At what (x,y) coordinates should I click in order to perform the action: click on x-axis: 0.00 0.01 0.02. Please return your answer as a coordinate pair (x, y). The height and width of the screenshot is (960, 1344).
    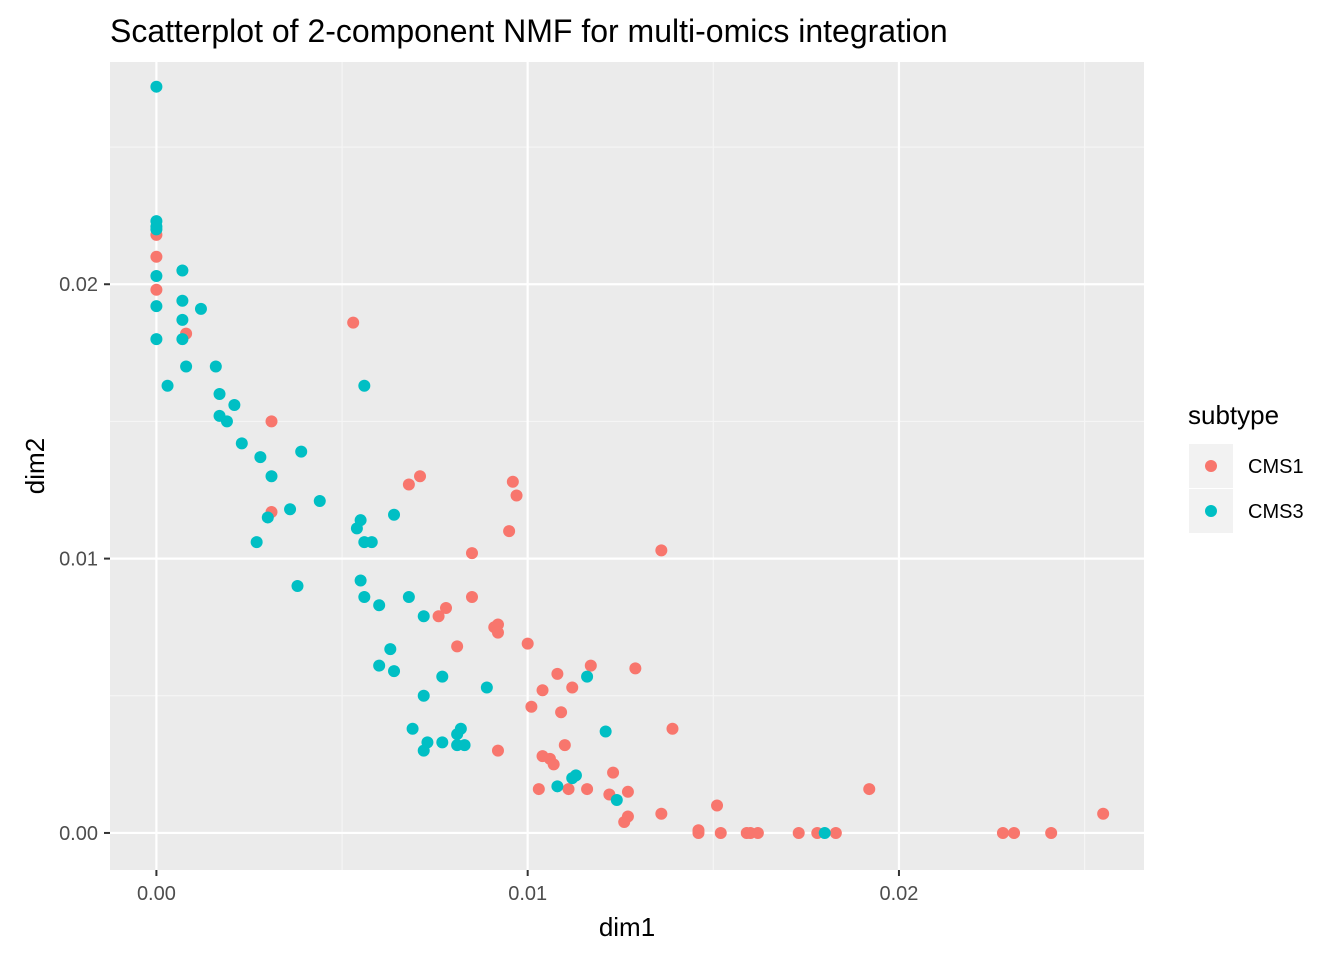
    Looking at the image, I should click on (527, 887).